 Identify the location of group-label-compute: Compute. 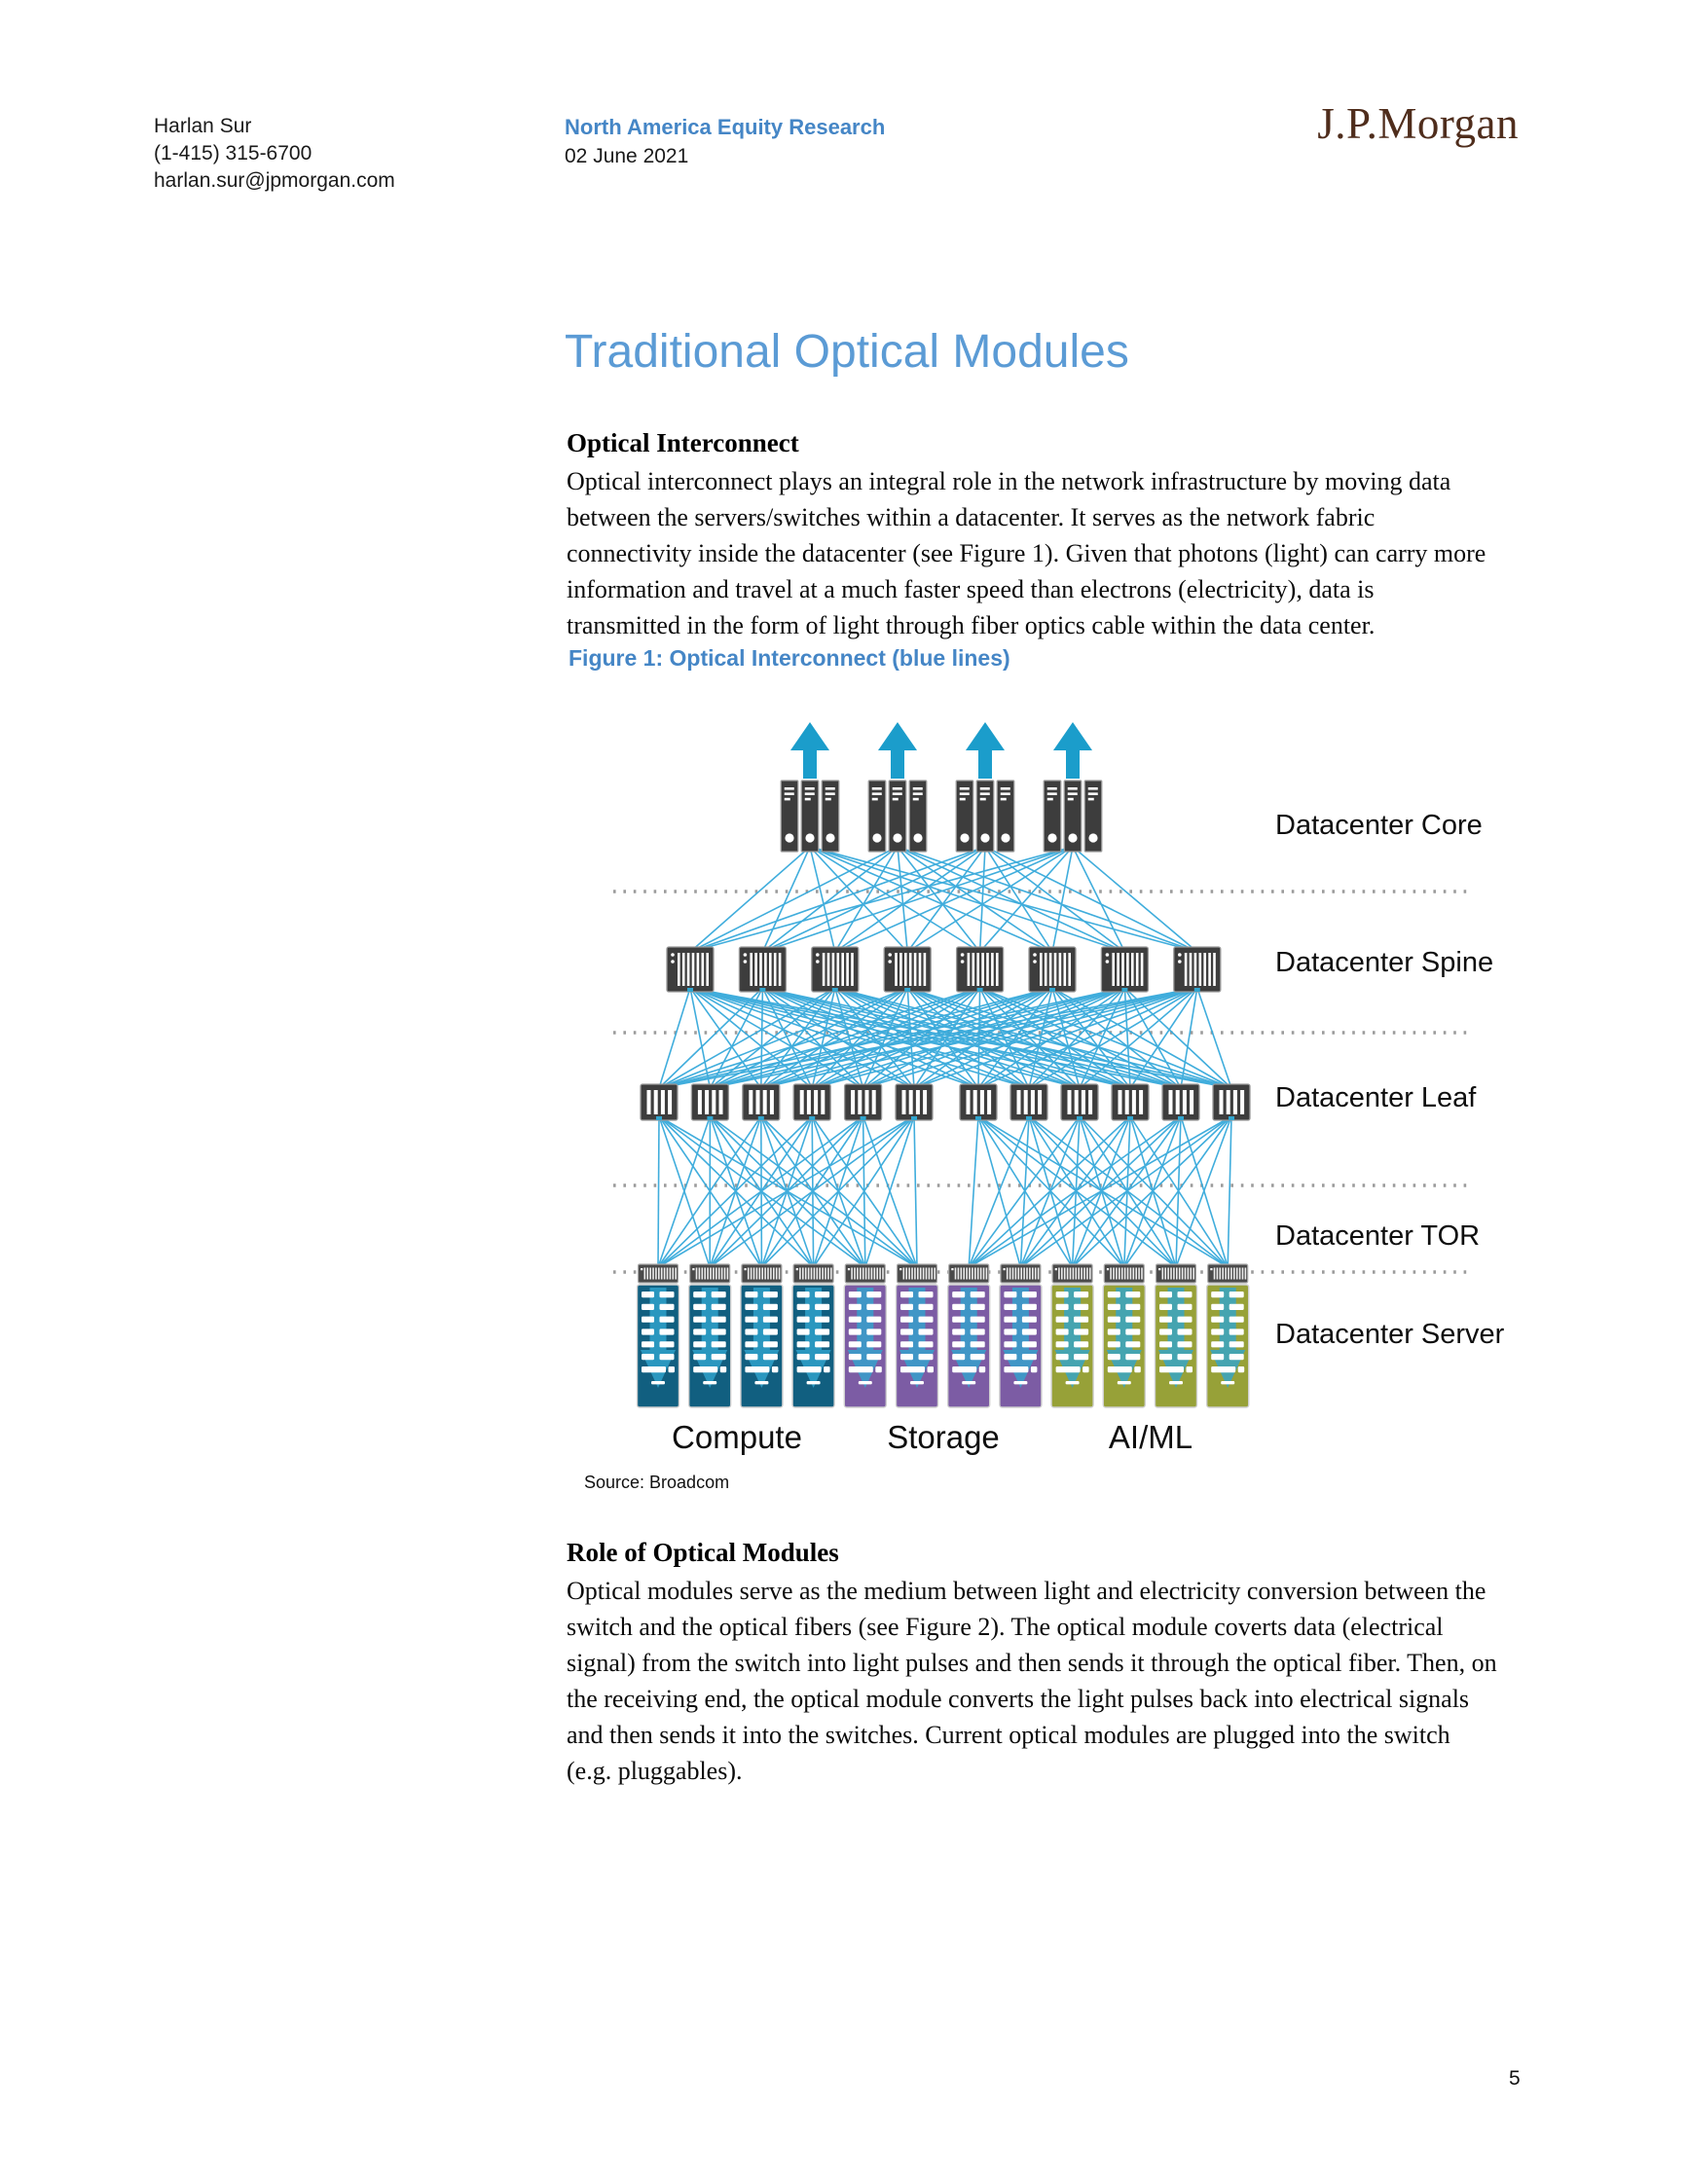
(737, 1437).